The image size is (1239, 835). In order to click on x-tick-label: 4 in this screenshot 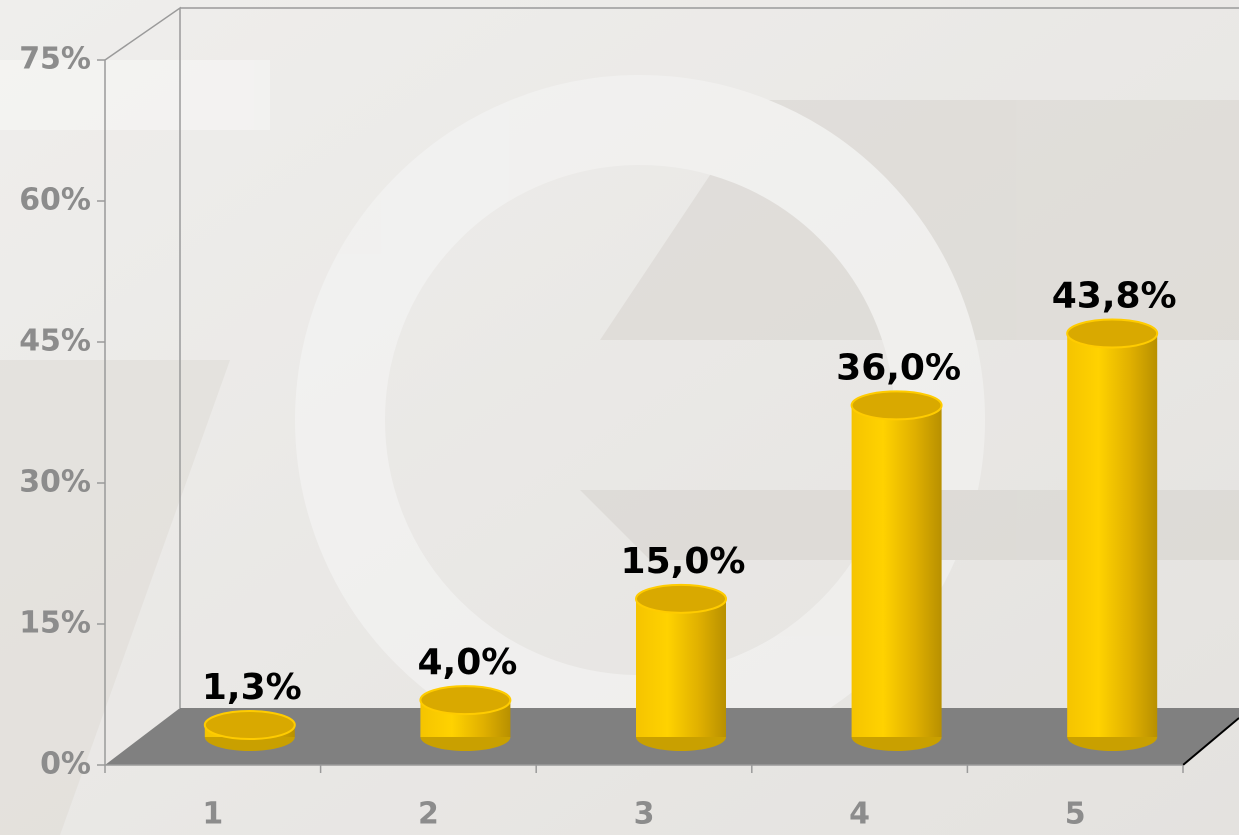, I will do `click(859, 814)`.